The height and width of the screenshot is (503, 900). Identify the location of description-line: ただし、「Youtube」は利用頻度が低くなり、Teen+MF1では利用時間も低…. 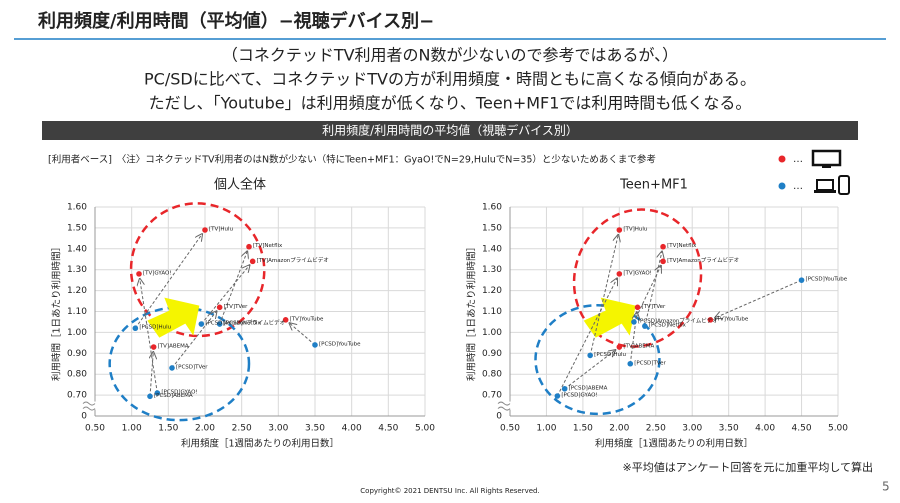
(450, 103).